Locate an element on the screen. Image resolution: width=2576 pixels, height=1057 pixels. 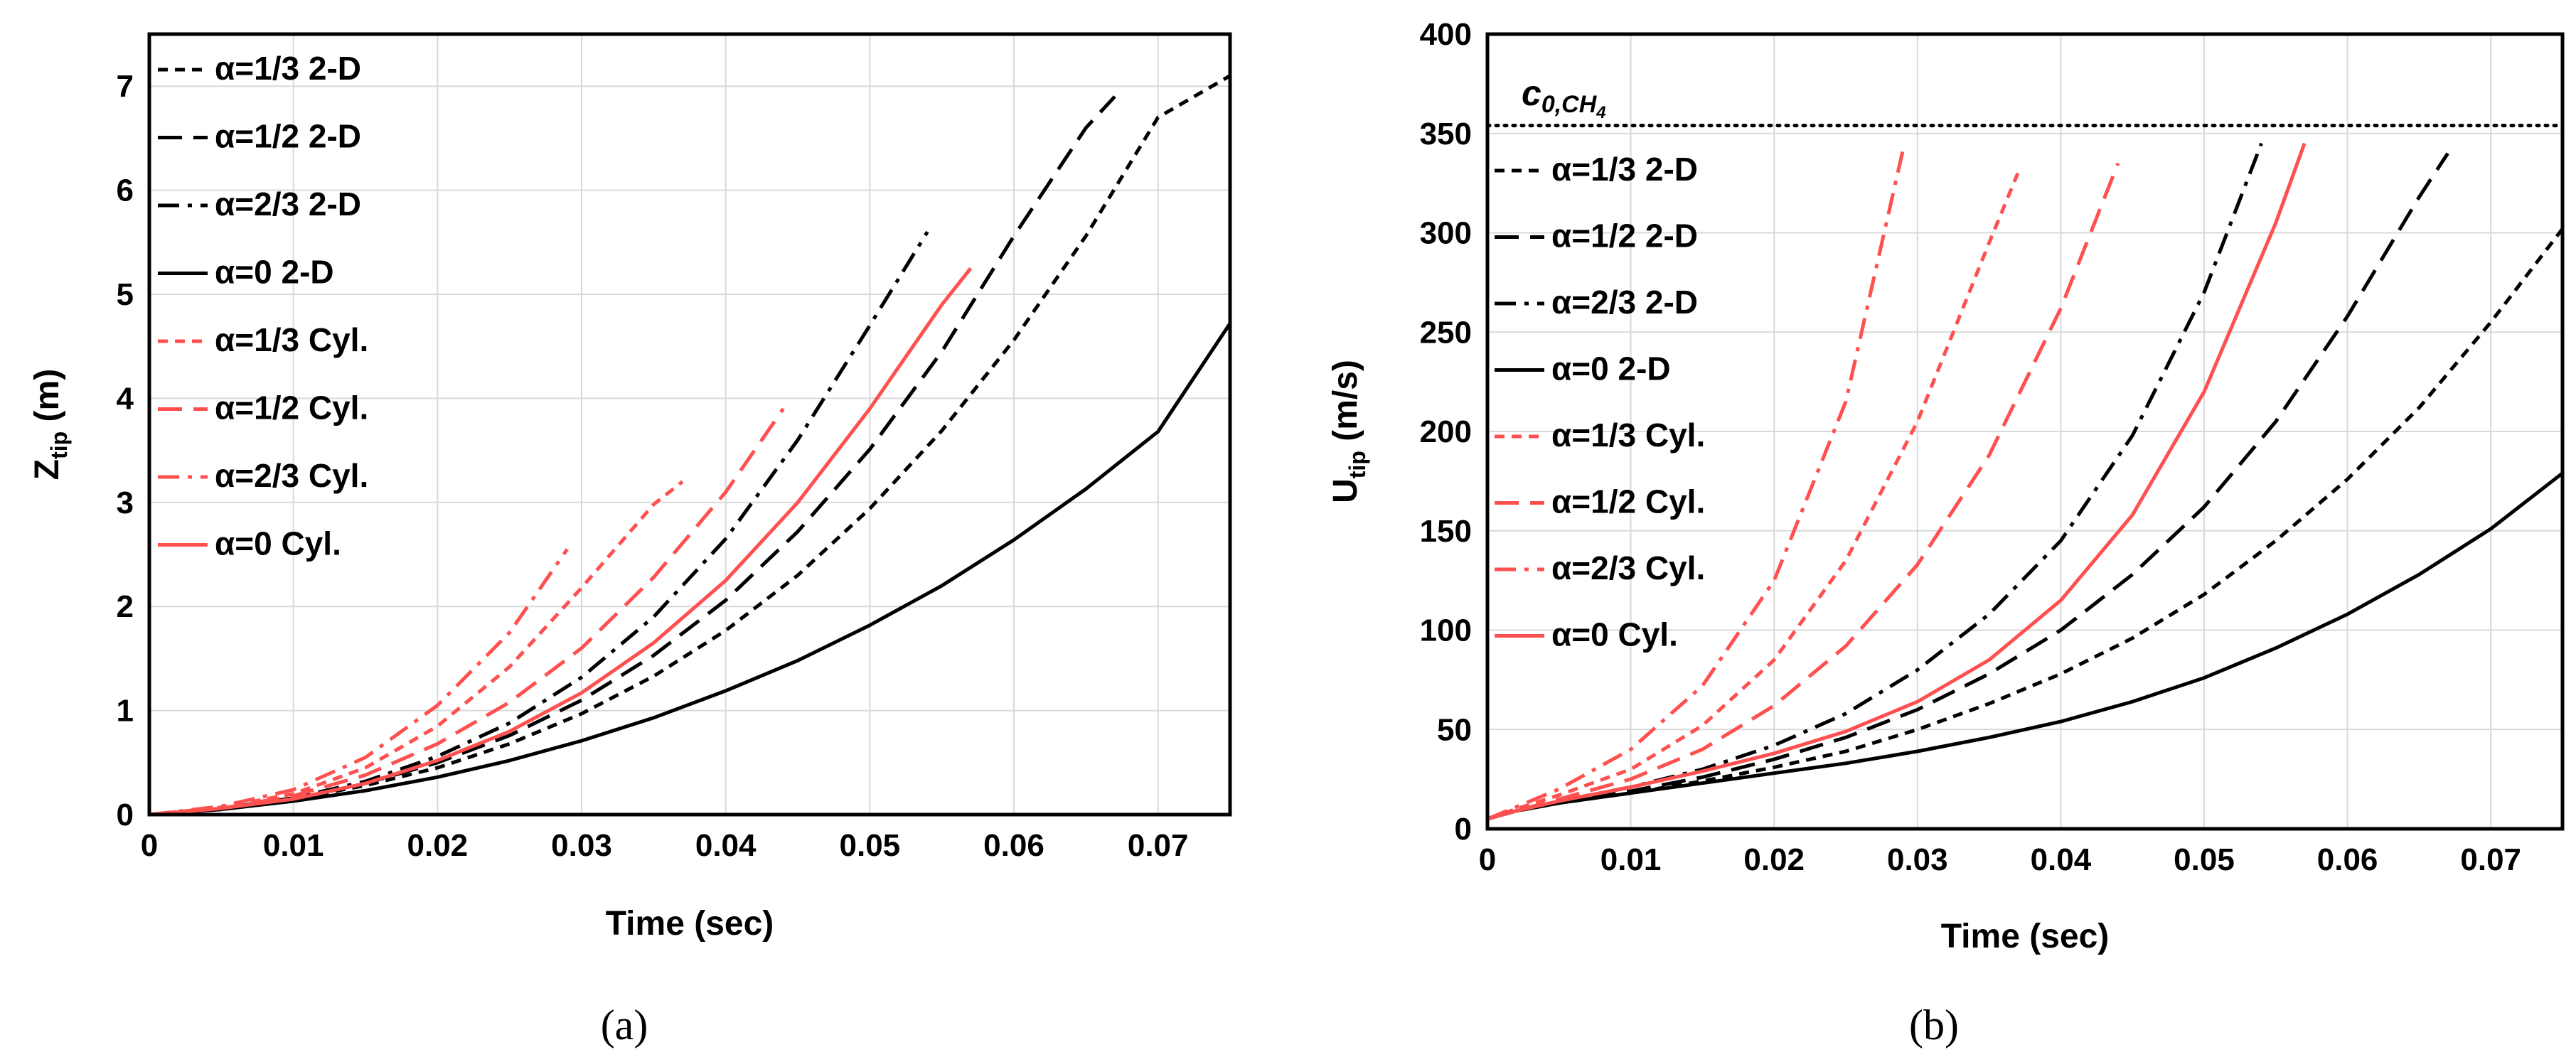
panel-a-y-axis-label-main: Z is located at coordinates (47, 469).